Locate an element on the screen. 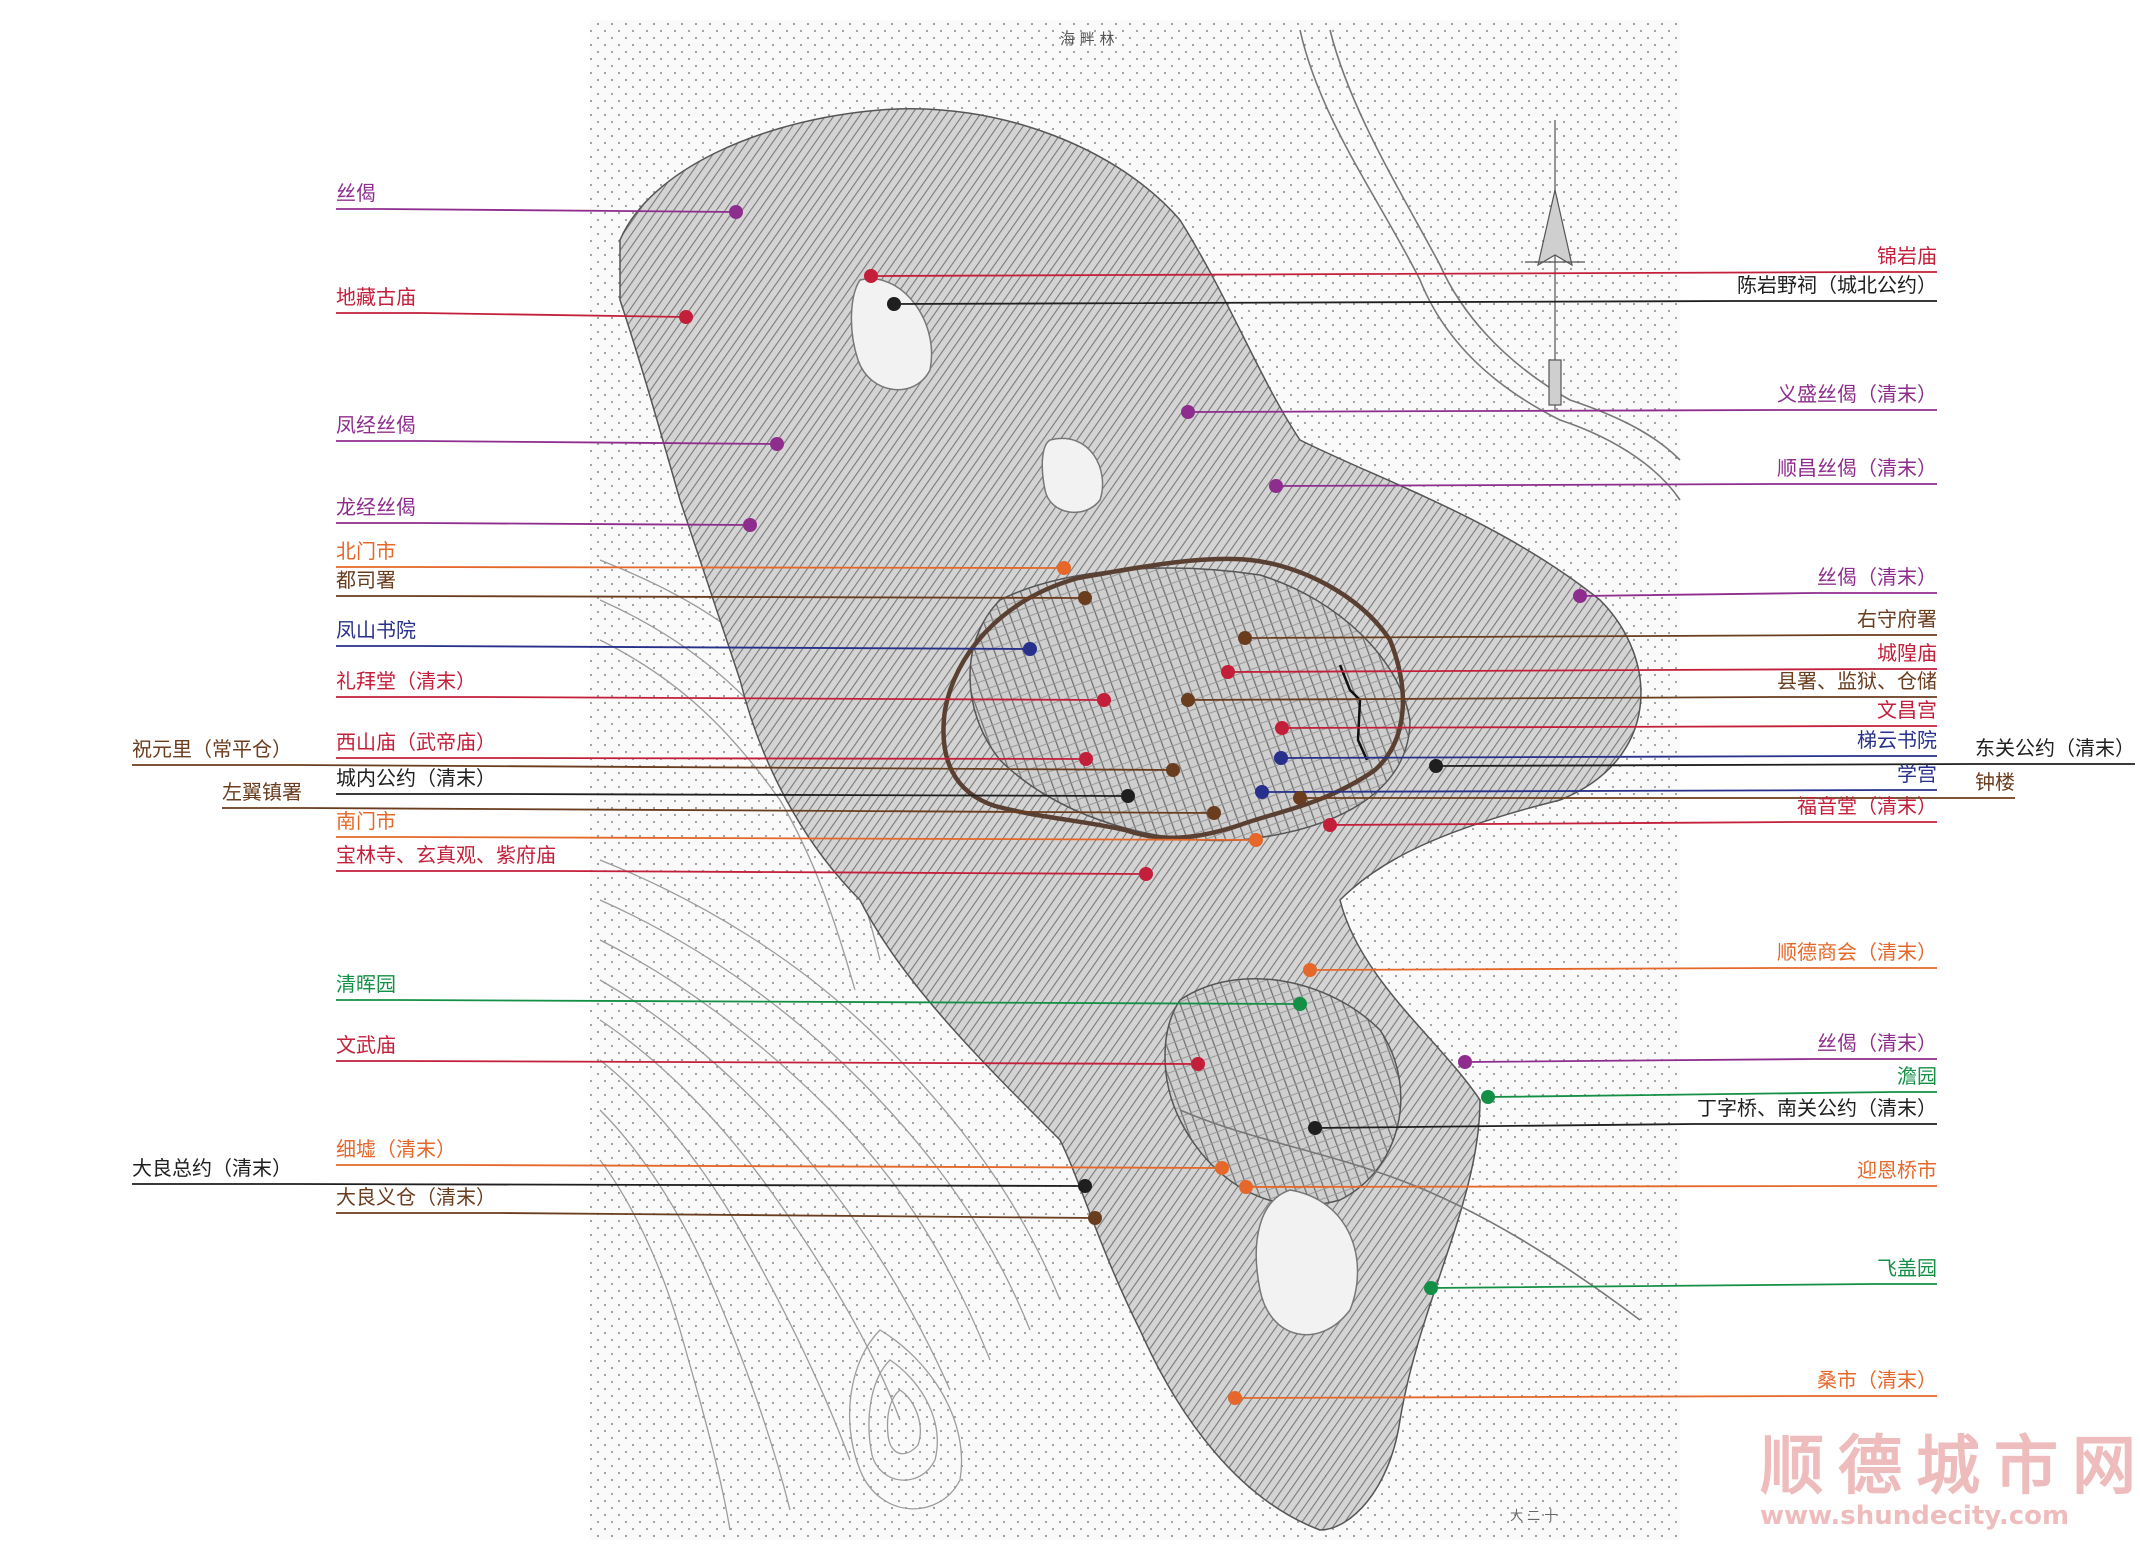  dingzi-bridge-leader-line is located at coordinates (1625, 1126).